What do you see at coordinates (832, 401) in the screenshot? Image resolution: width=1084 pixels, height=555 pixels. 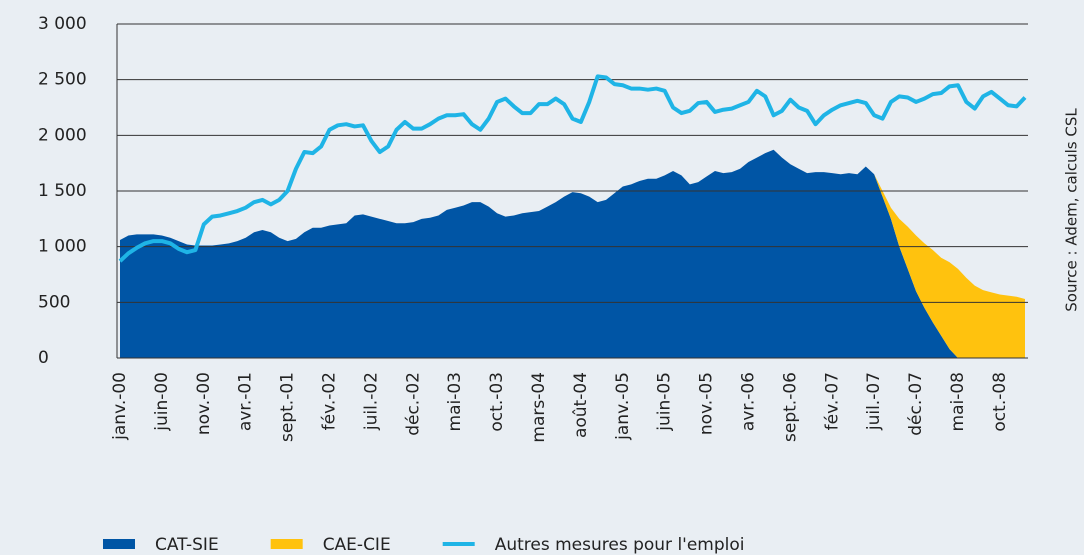 I see `x-tick-label: fév.-07` at bounding box center [832, 401].